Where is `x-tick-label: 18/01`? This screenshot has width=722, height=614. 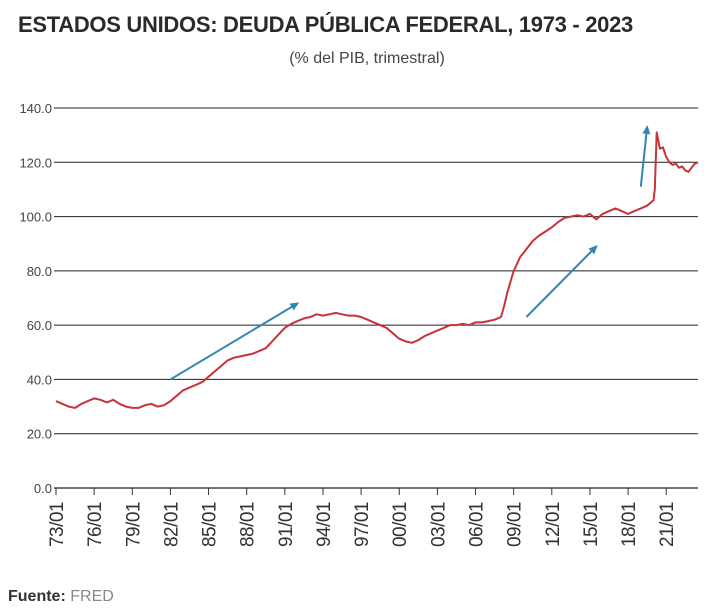 x-tick-label: 18/01 is located at coordinates (629, 524).